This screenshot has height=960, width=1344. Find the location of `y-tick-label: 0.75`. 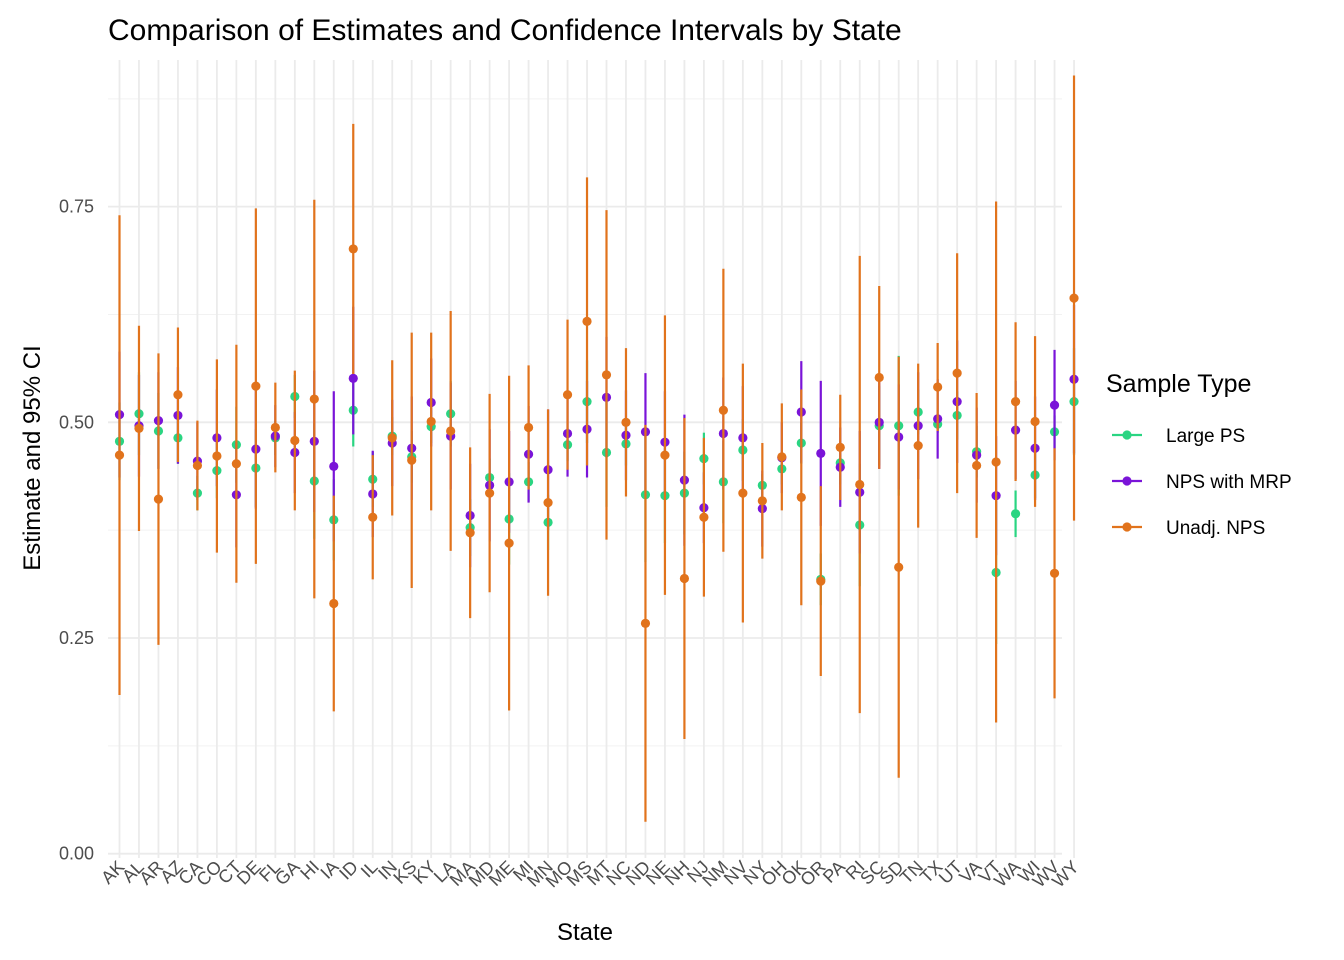

y-tick-label: 0.75 is located at coordinates (76, 207).